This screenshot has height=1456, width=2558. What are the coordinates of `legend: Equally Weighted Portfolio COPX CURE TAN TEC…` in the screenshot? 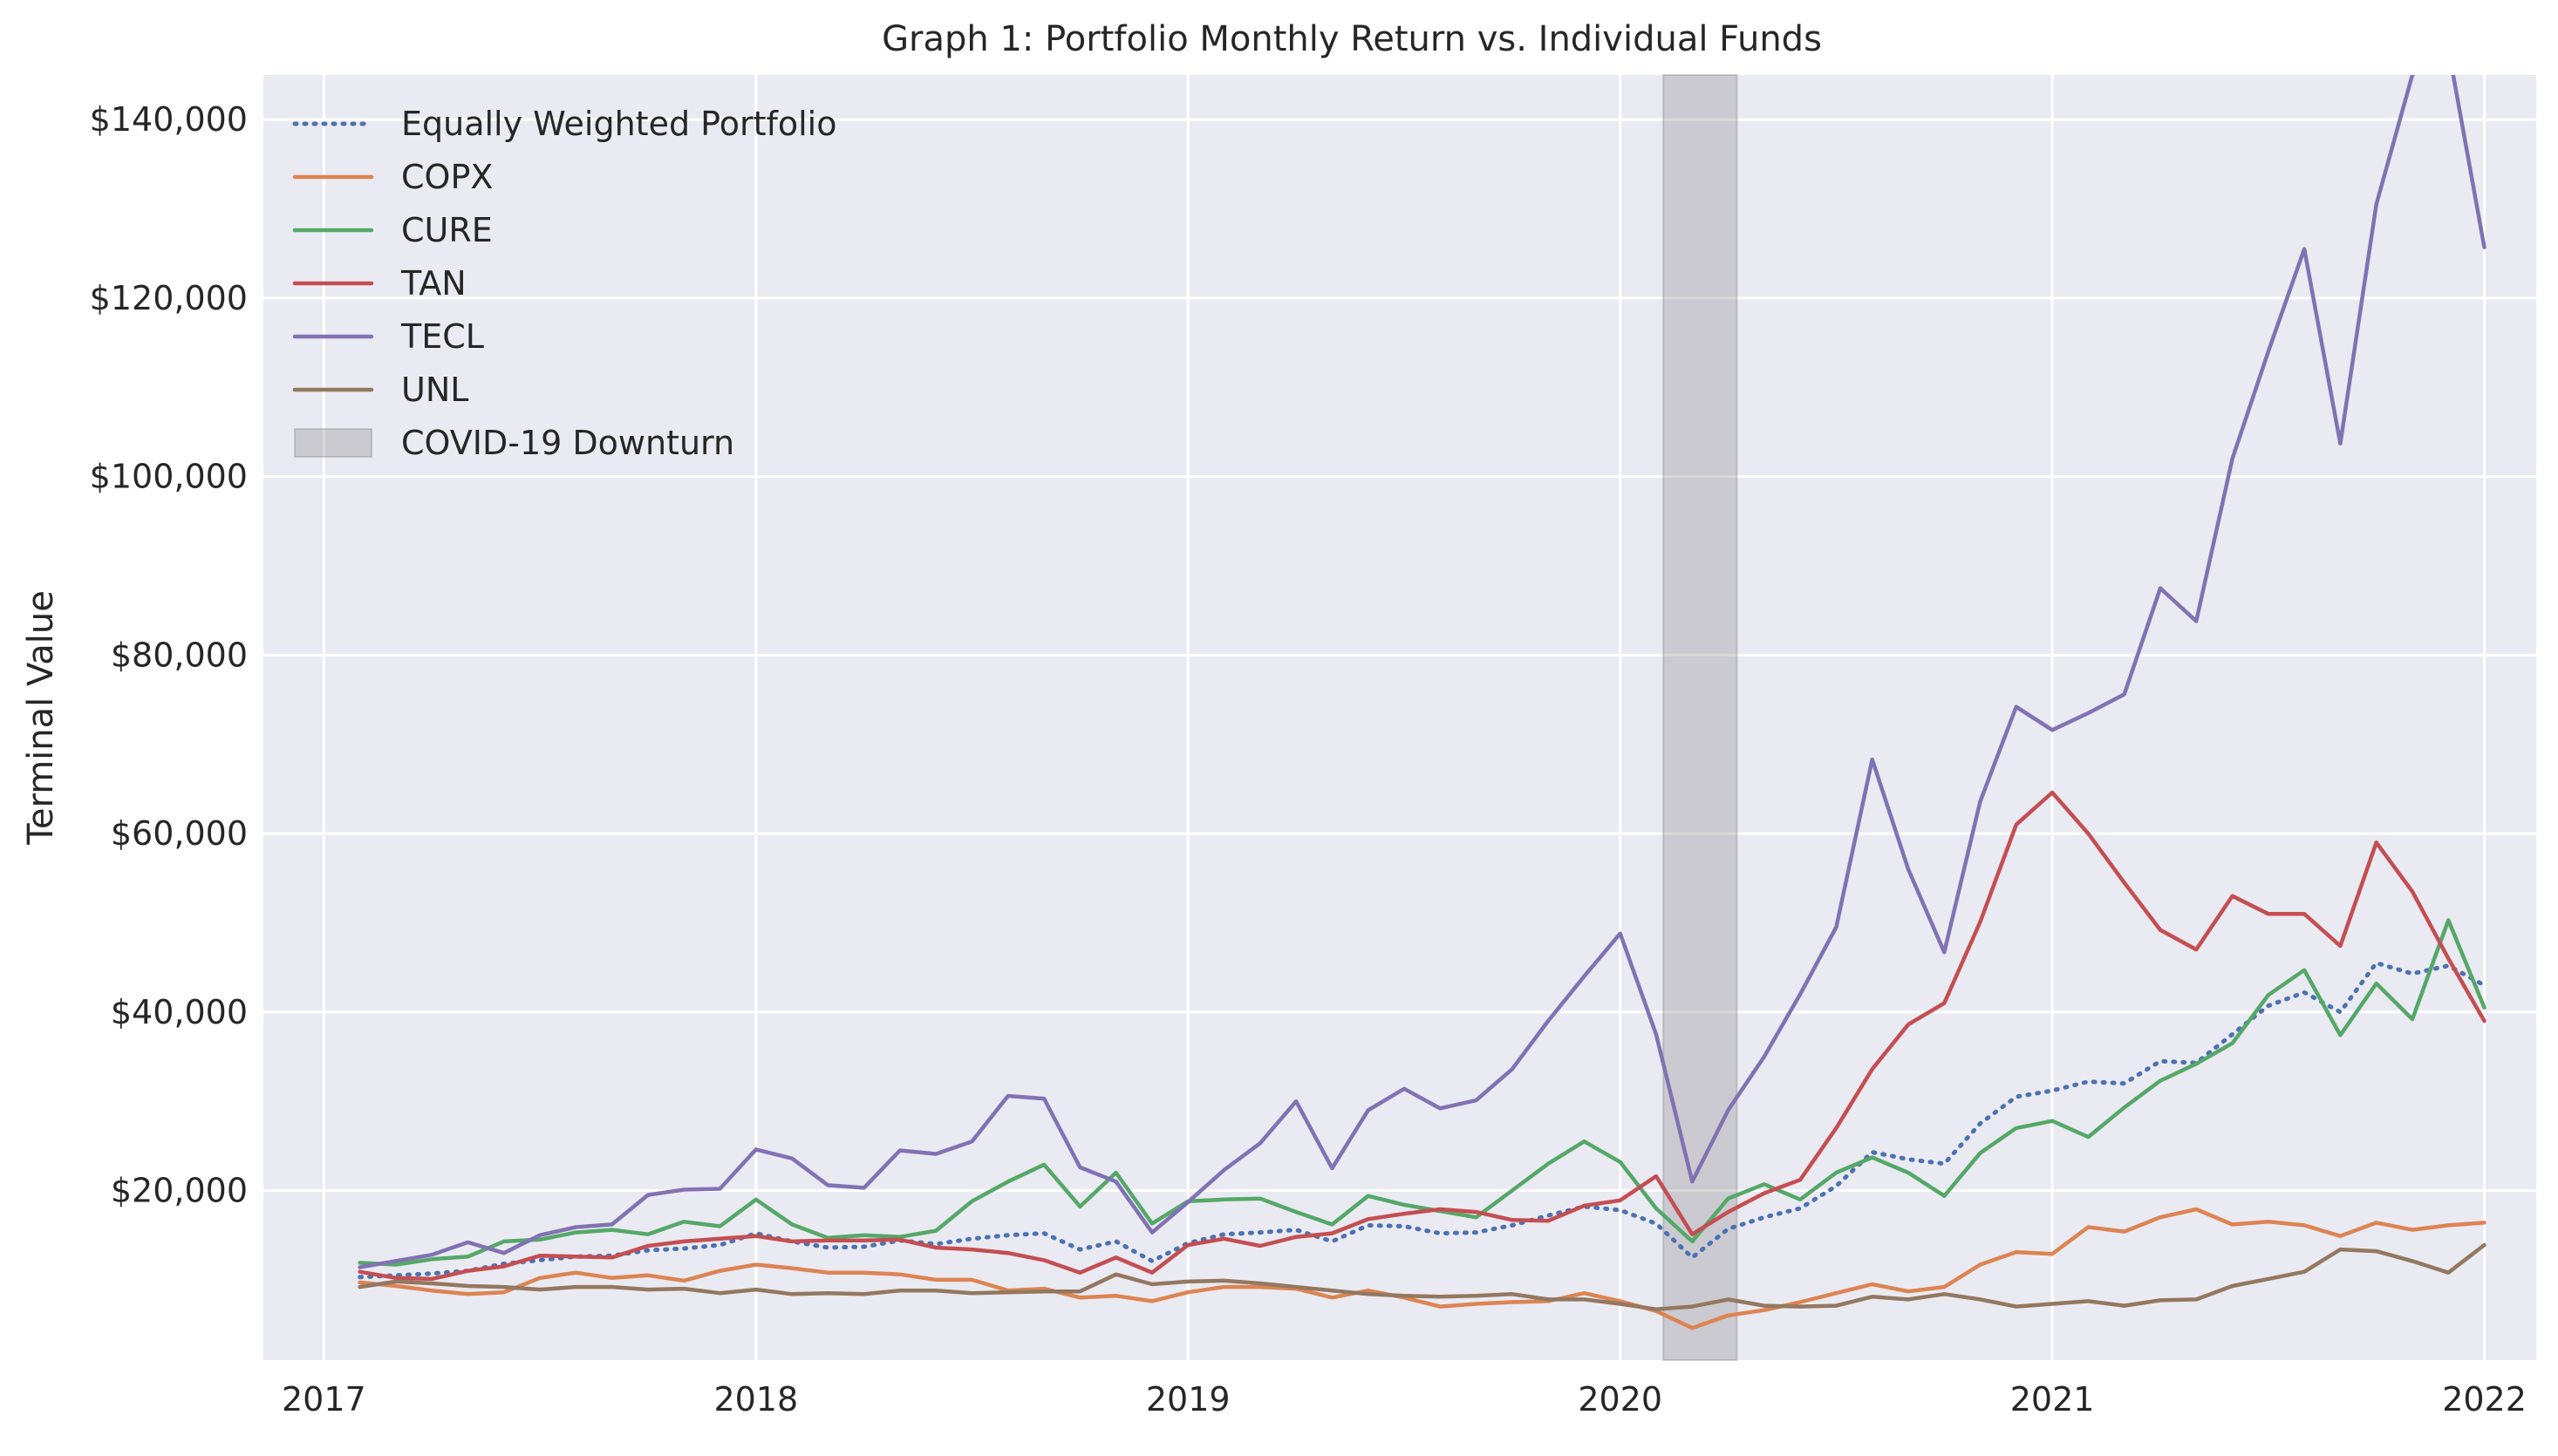 It's located at (564, 283).